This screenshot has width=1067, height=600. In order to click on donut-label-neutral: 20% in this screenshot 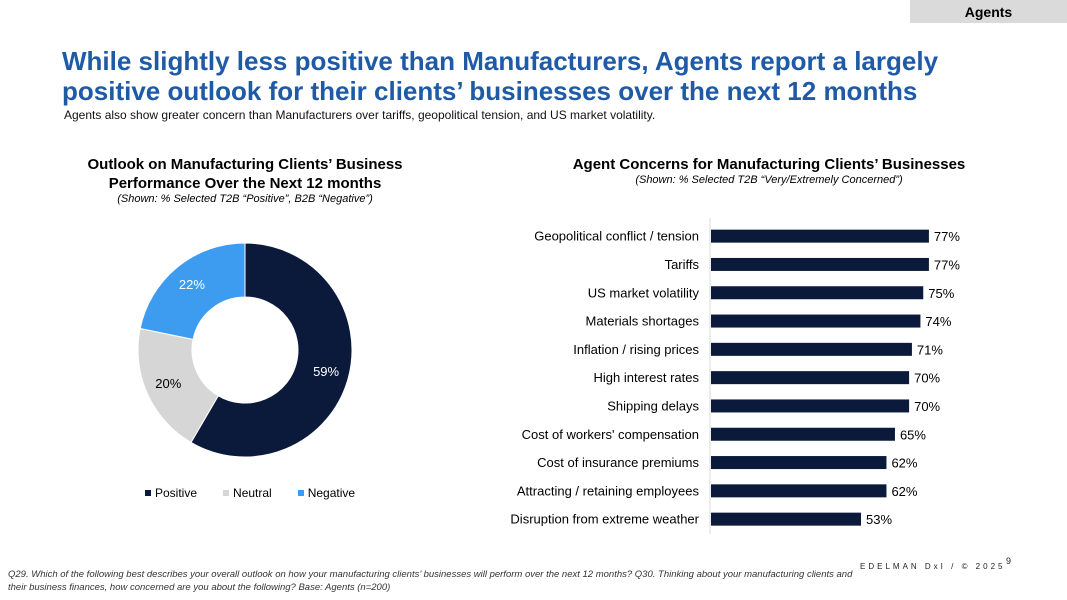, I will do `click(168, 383)`.